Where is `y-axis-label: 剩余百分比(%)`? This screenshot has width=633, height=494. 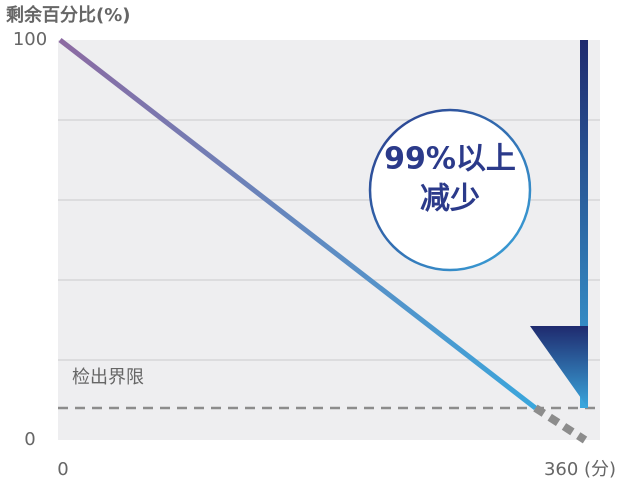
y-axis-label: 剩余百分比(%) is located at coordinates (68, 15).